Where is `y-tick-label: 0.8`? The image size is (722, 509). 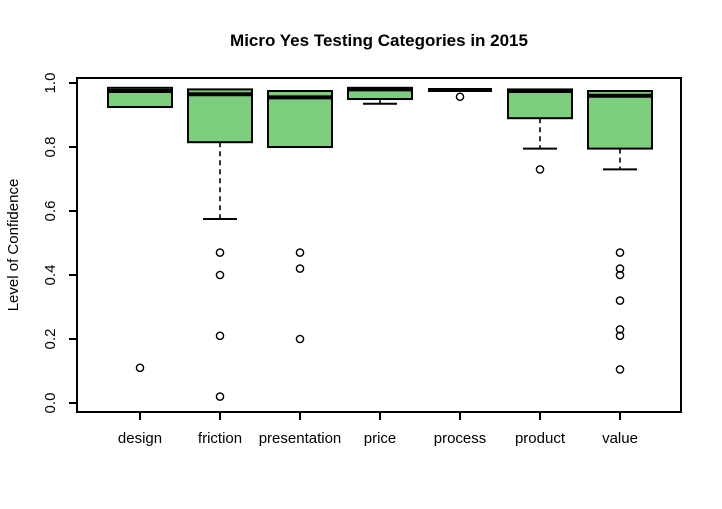
y-tick-label: 0.8 is located at coordinates (50, 147).